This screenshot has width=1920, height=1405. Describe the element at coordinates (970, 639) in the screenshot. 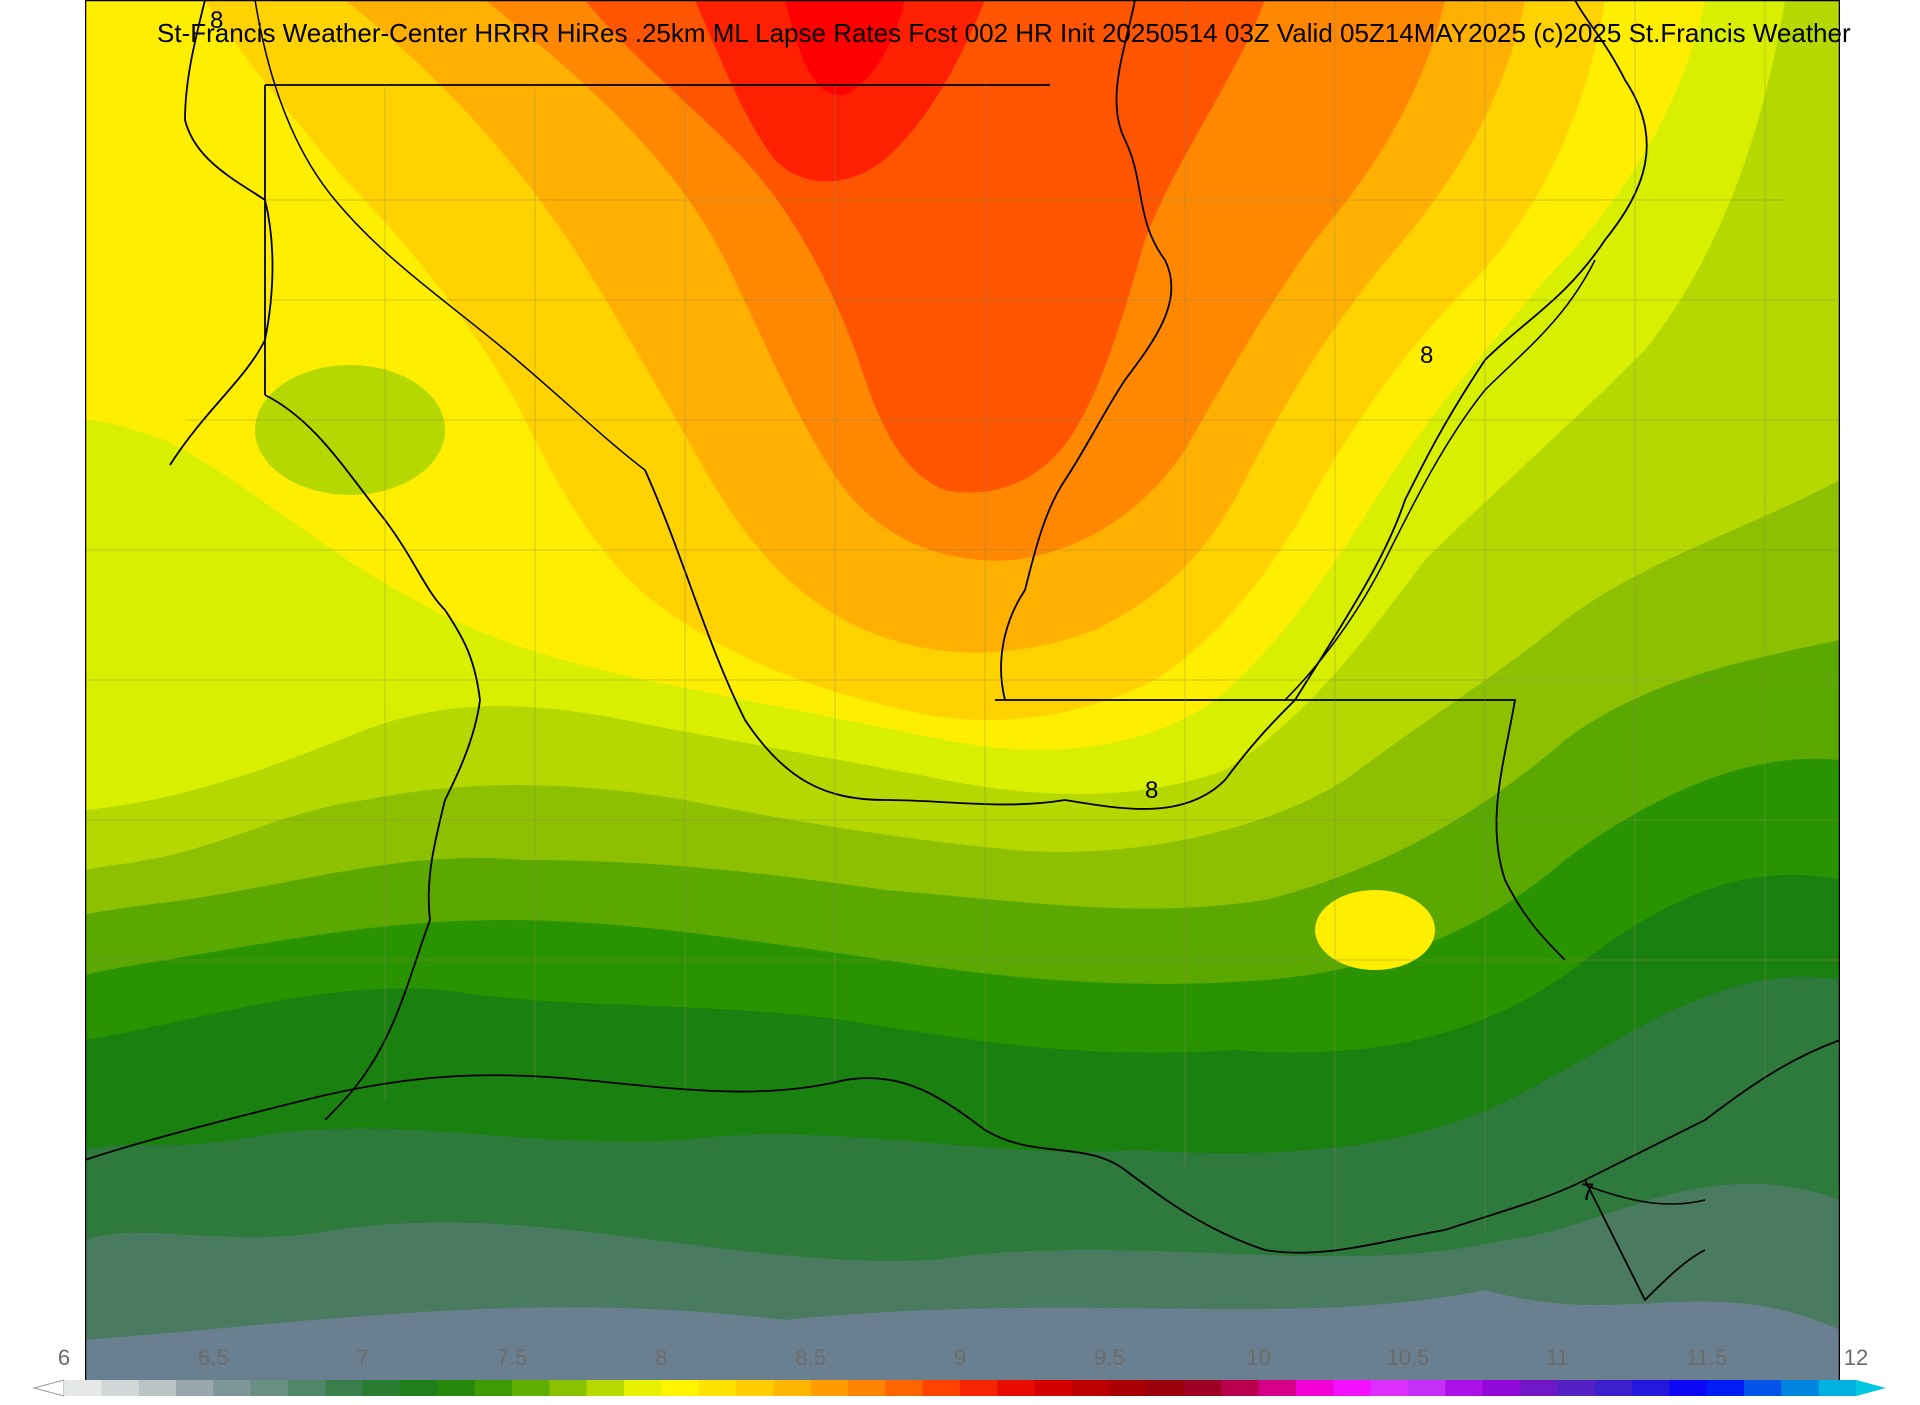

I see `state-border-ar-south` at that location.